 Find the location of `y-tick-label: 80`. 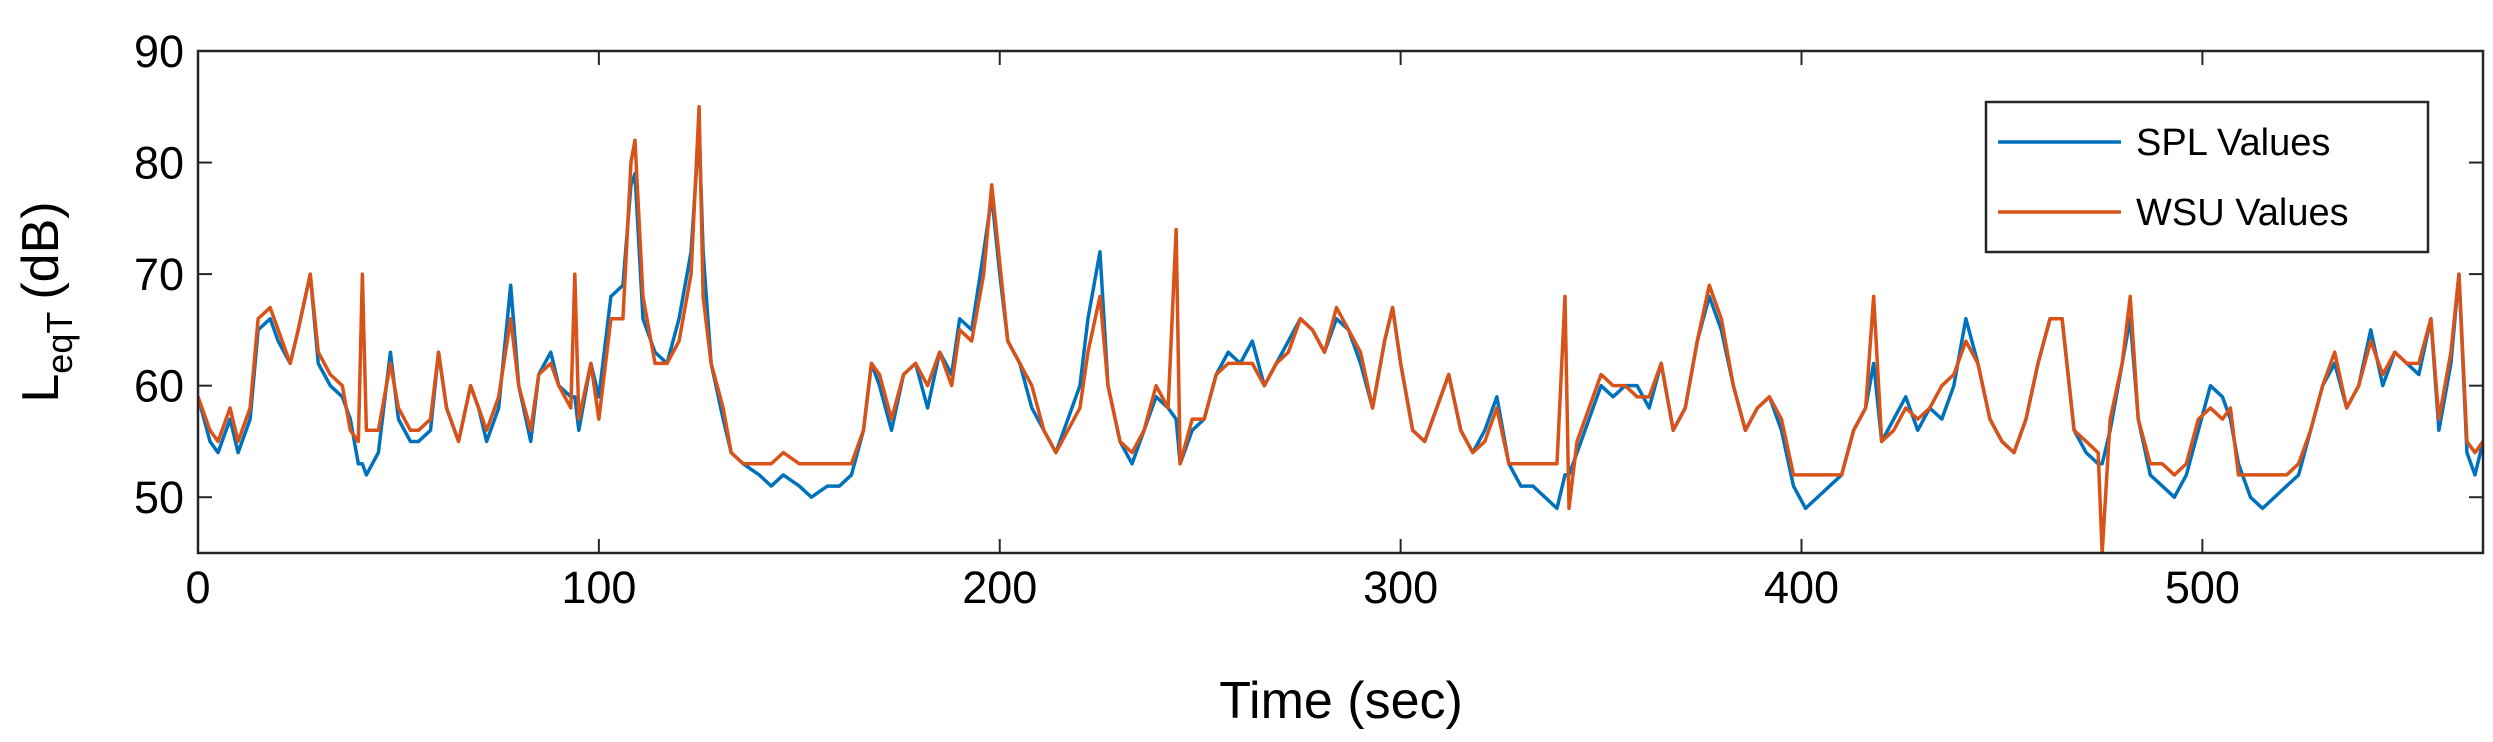

y-tick-label: 80 is located at coordinates (159, 163).